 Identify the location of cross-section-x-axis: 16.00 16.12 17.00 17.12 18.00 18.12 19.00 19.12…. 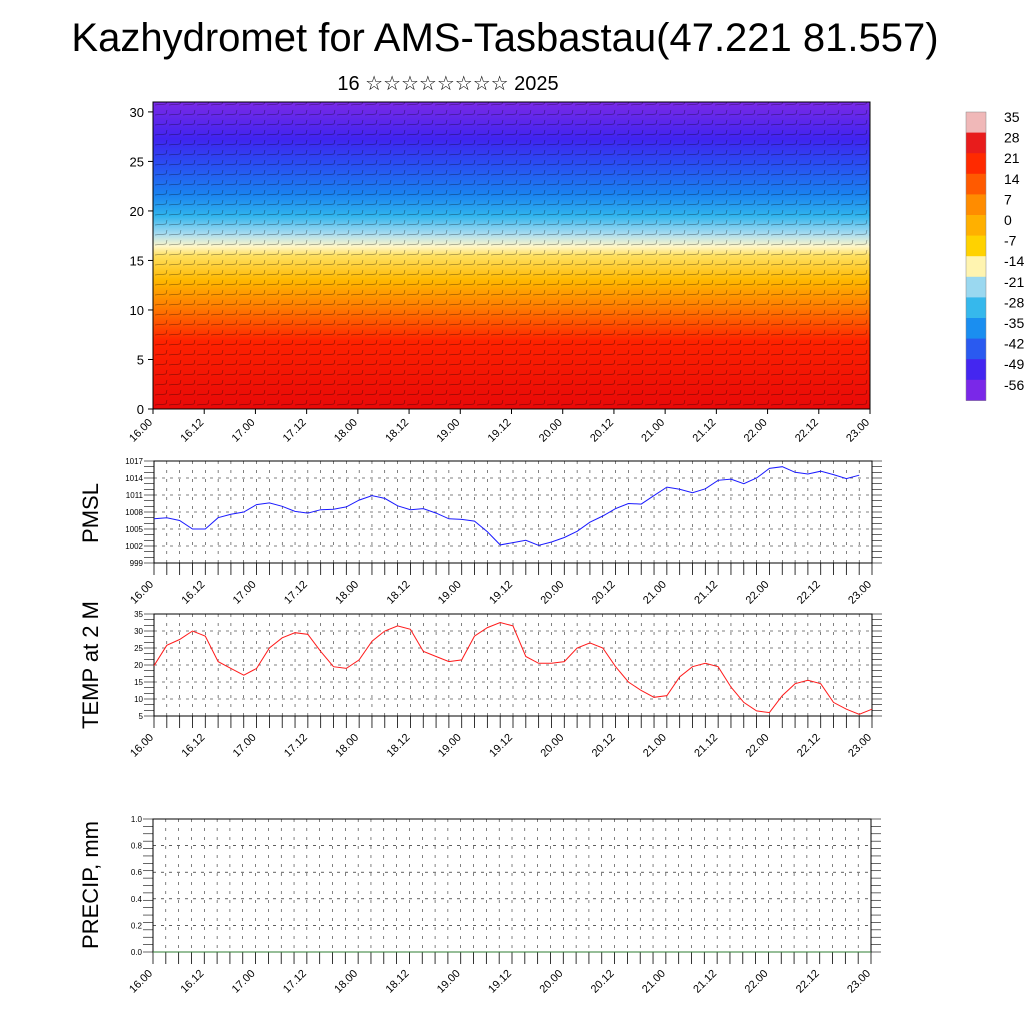
(499, 427).